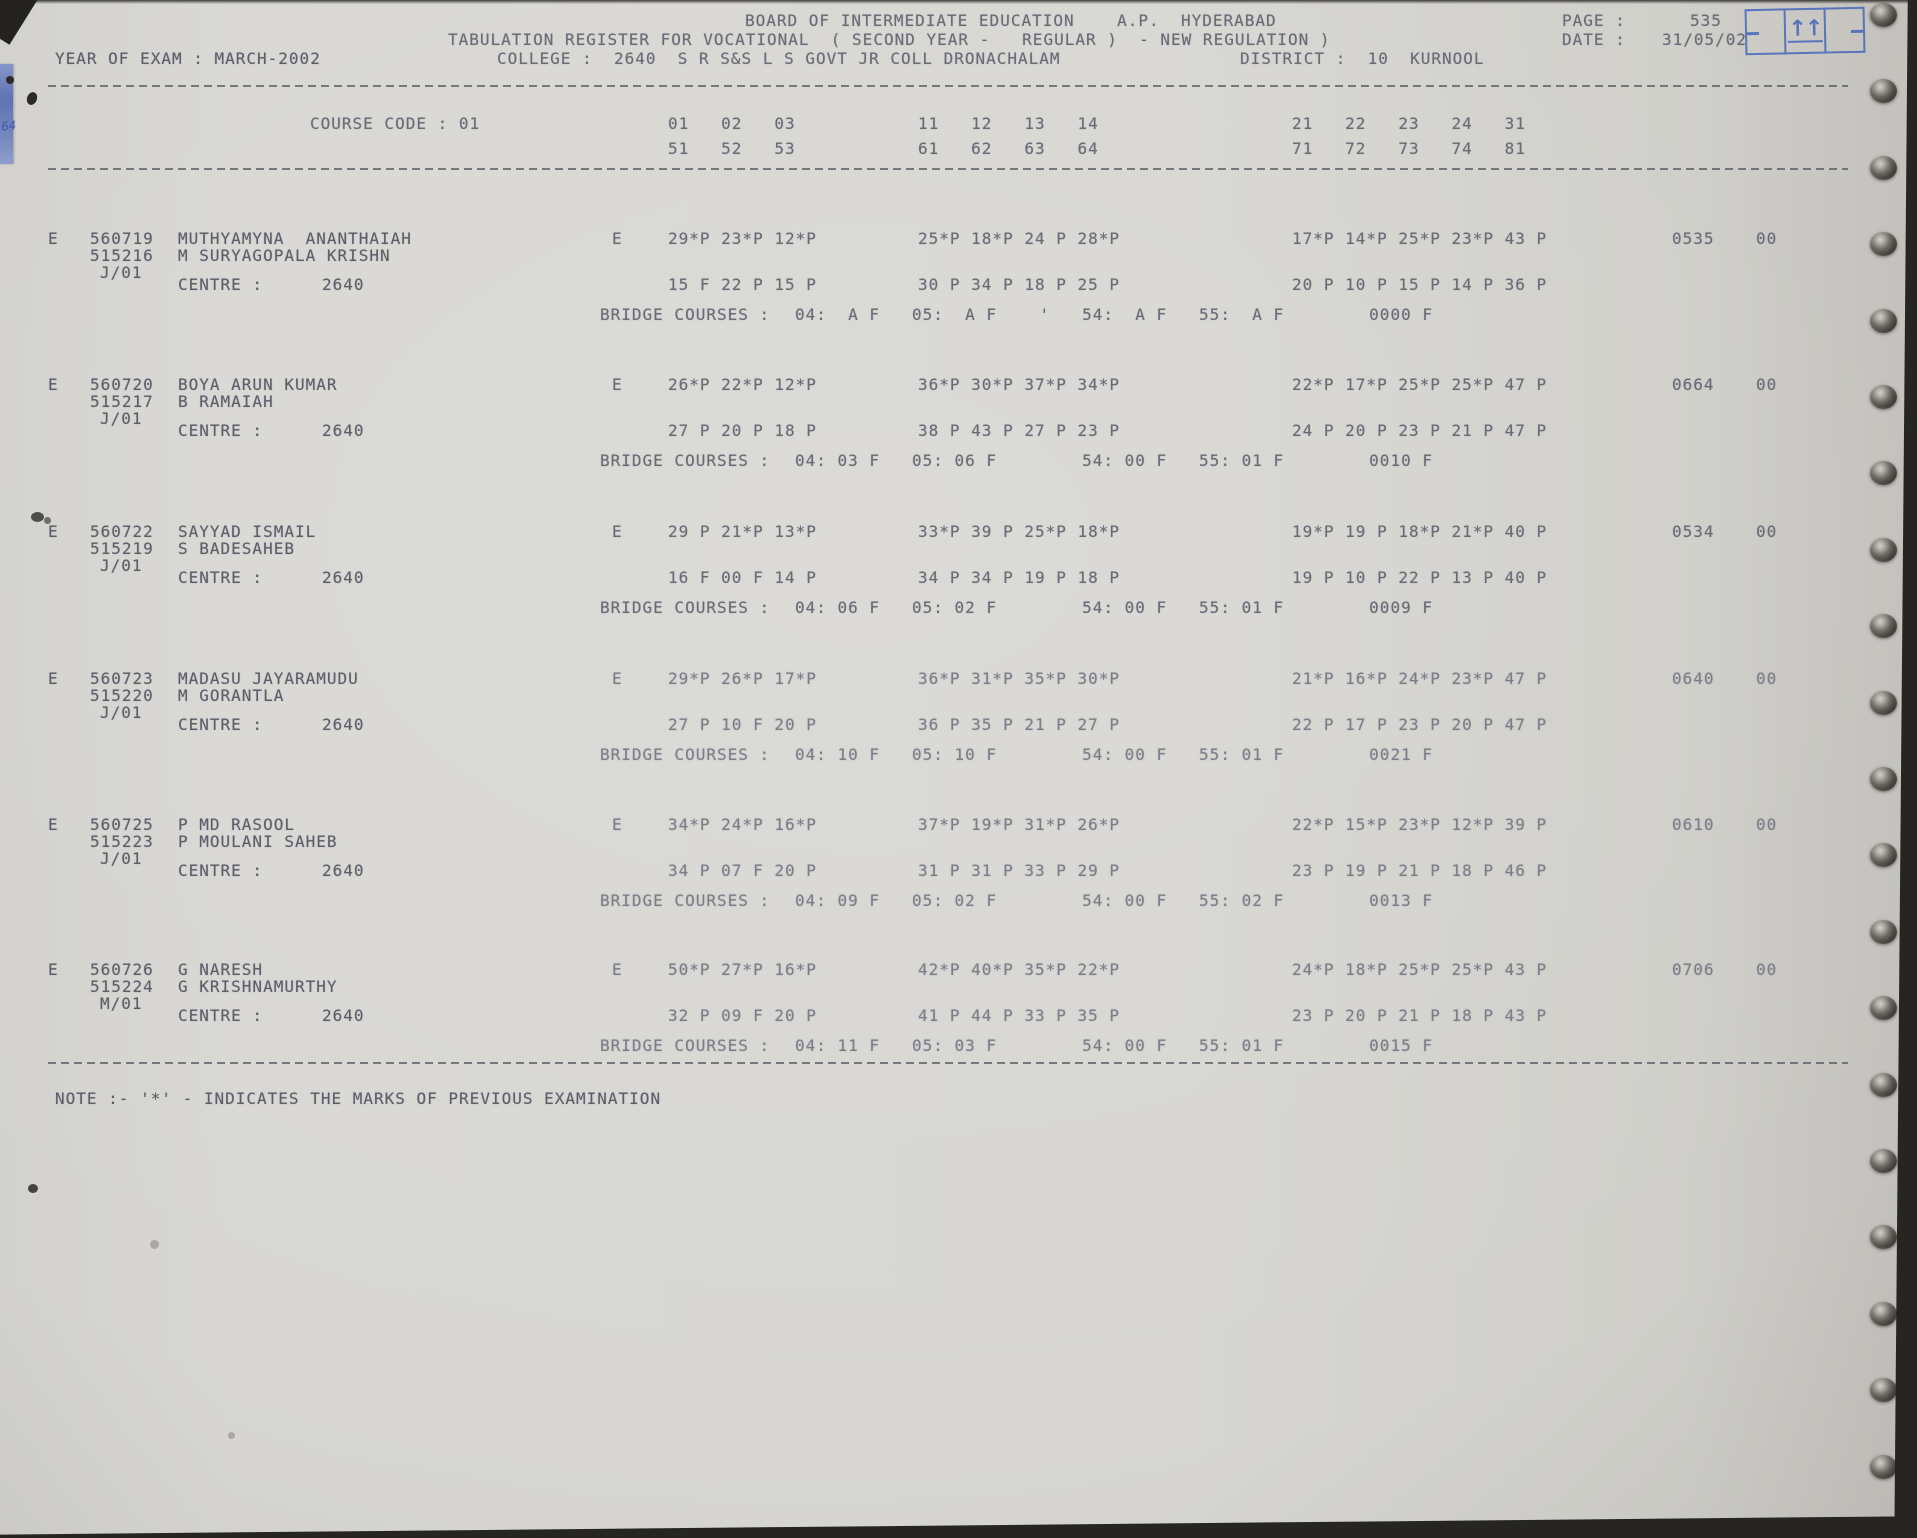  Describe the element at coordinates (742, 678) in the screenshot. I see `marks-group1: 29*P 26*P 17*P` at that location.